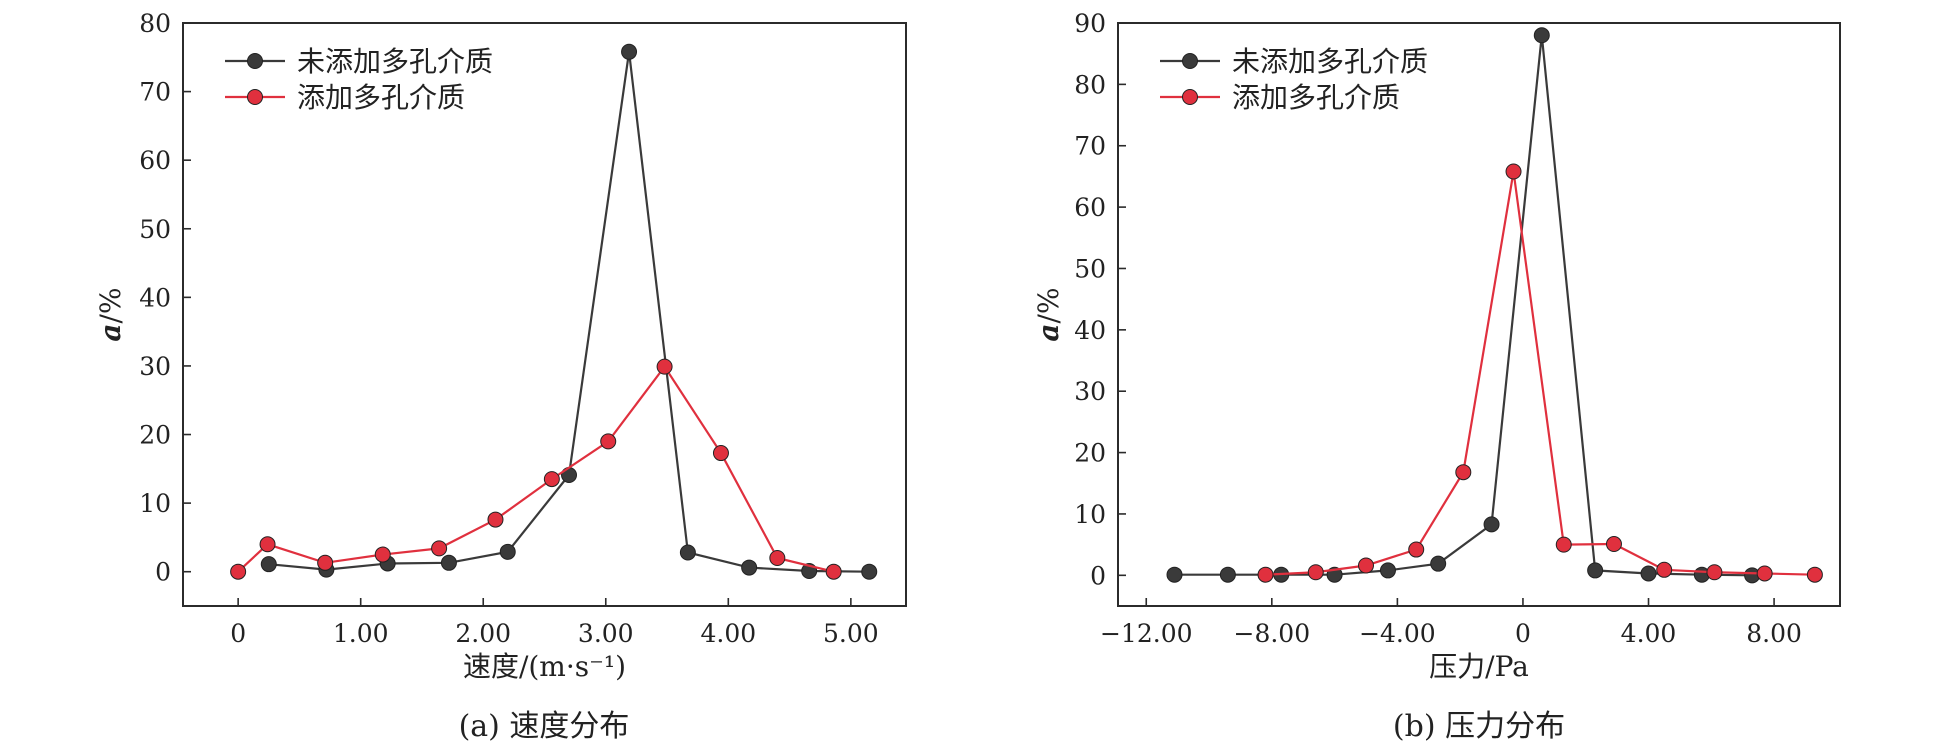  Describe the element at coordinates (544, 666) in the screenshot. I see `x-axis-title: 速度/(m·s⁻¹)` at that location.